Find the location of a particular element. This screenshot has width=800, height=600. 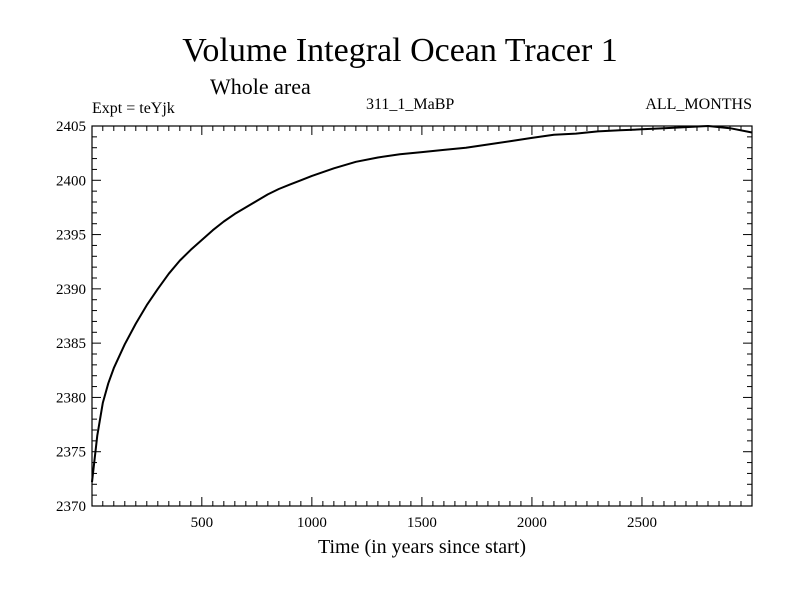

chart-subtitle: Whole area is located at coordinates (260, 86).